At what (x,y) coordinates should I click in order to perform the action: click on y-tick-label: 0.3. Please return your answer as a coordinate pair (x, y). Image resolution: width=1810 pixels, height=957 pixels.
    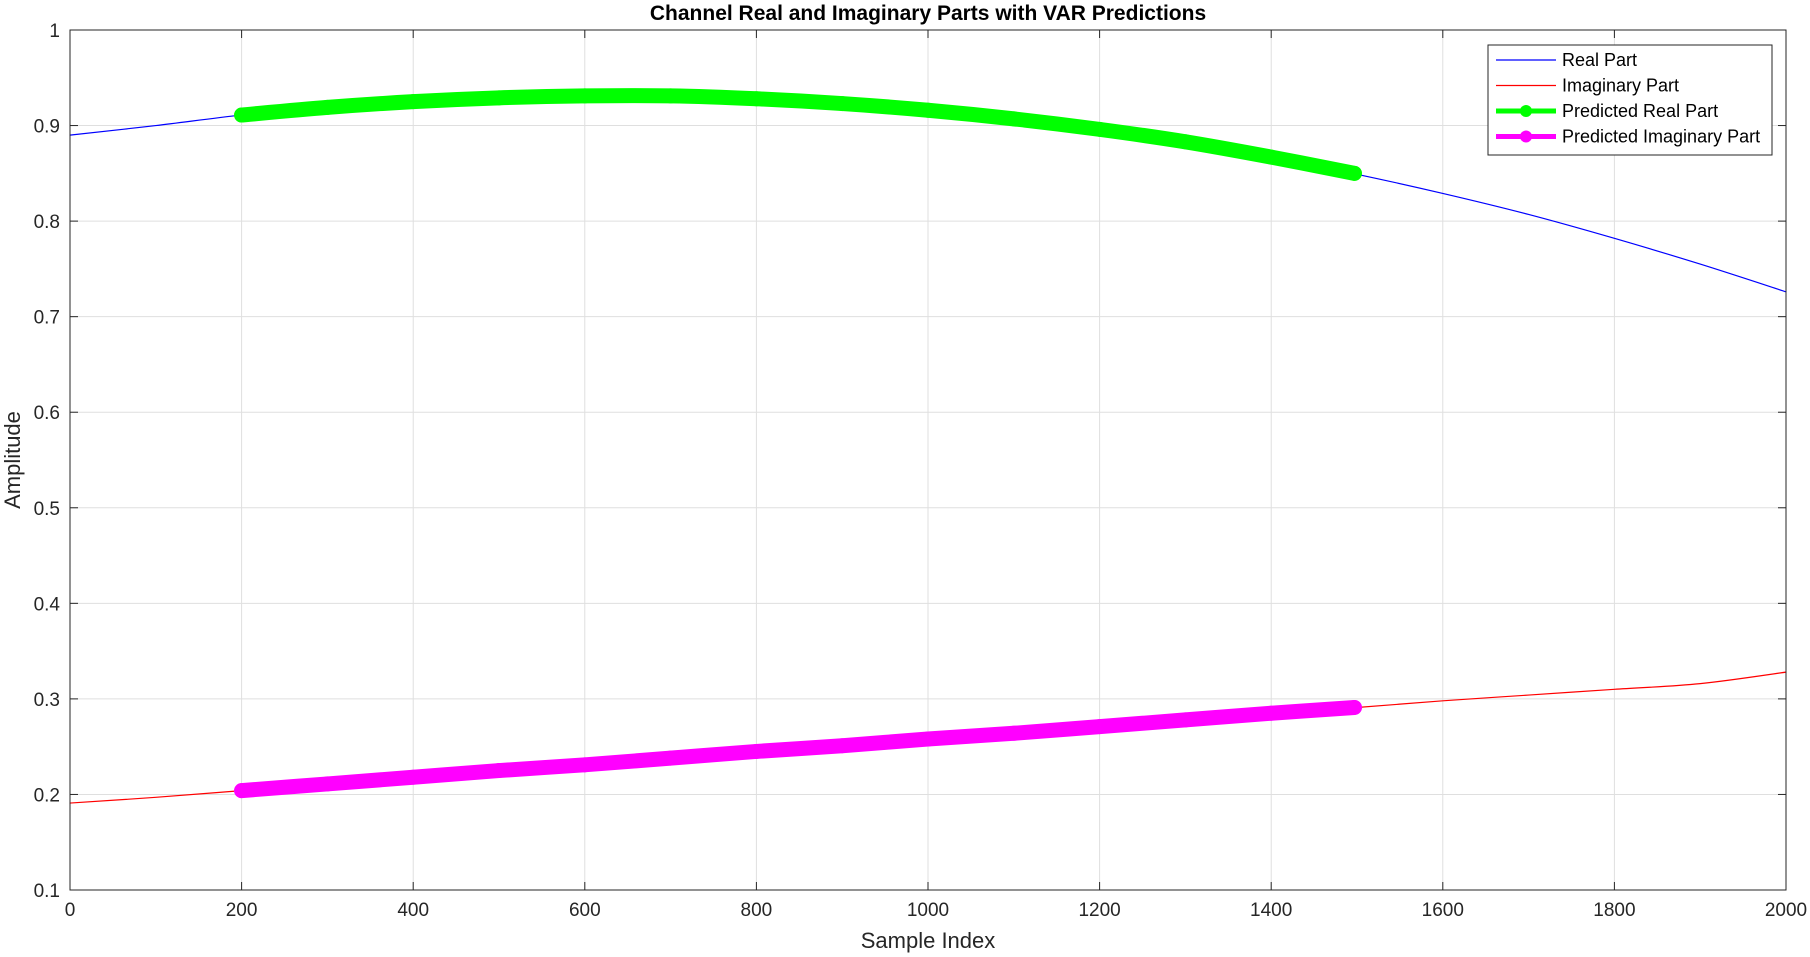
    Looking at the image, I should click on (47, 700).